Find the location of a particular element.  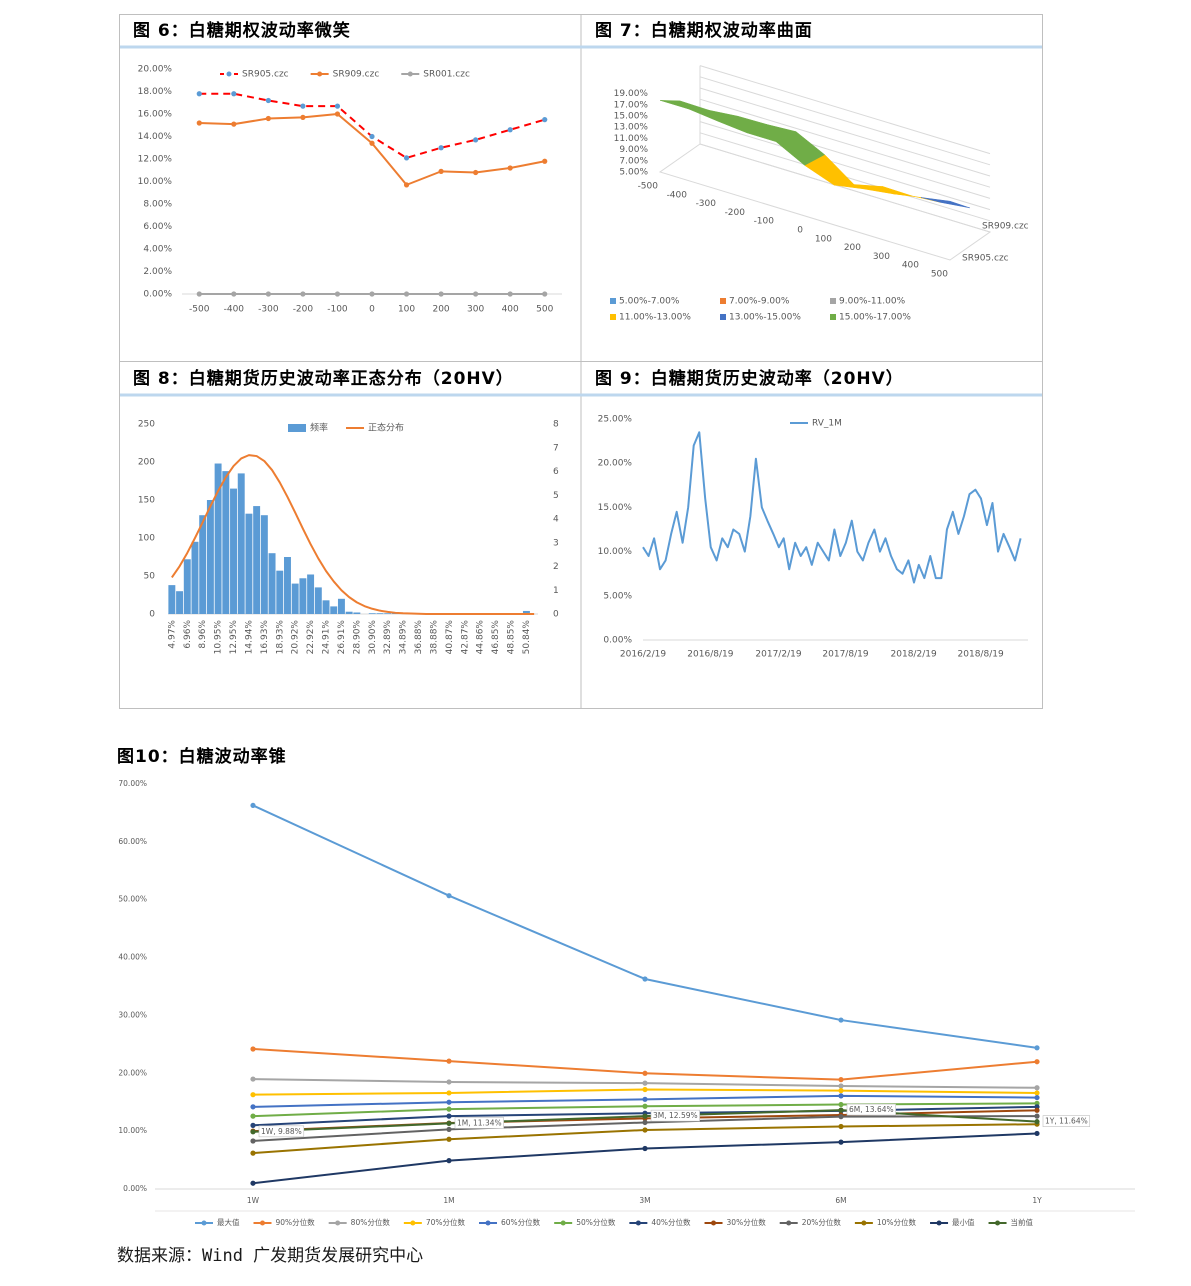

y-tick-label: 250 is located at coordinates (146, 425).